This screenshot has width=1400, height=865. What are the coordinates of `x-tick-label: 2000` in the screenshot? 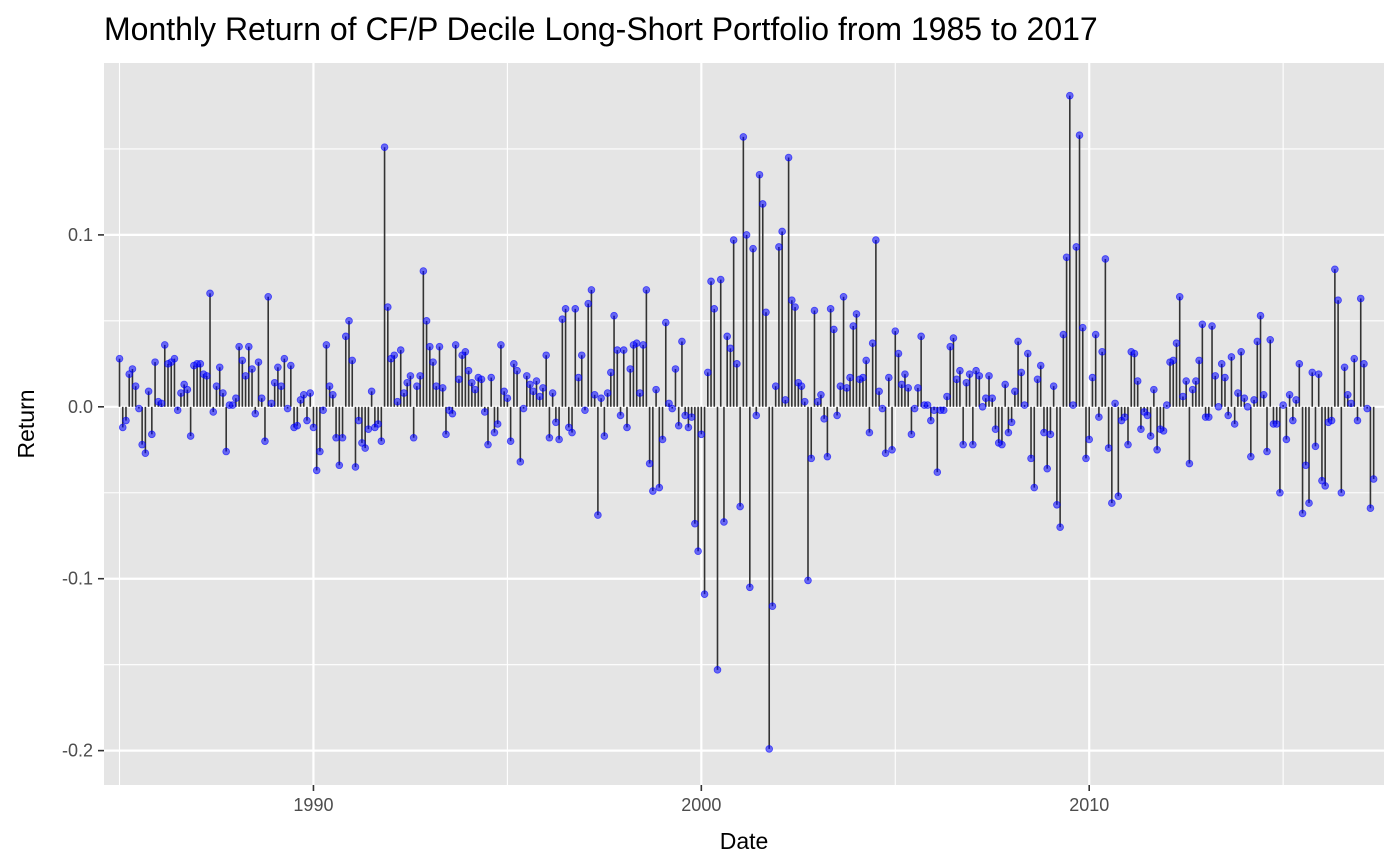 It's located at (701, 805).